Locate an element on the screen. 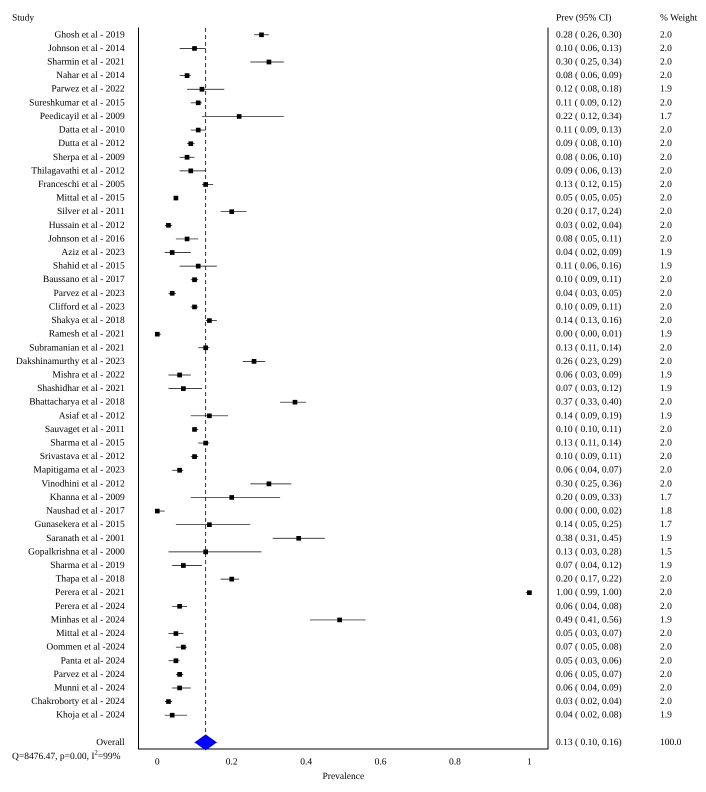 The width and height of the screenshot is (706, 792). y-tick-label: Mapitigama et al - 2023 is located at coordinates (79, 471).